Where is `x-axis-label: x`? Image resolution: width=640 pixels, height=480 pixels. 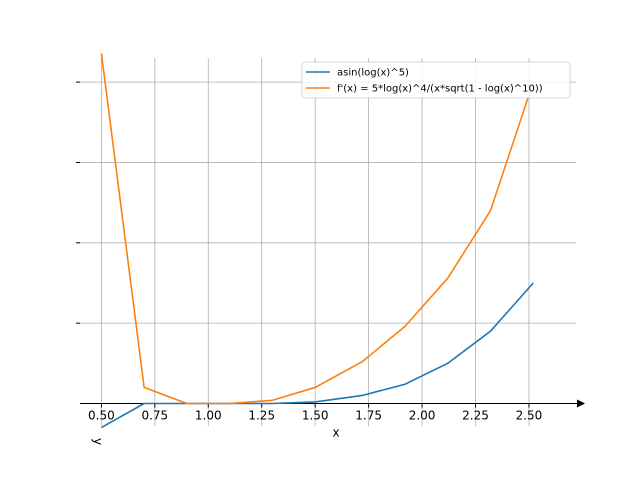
x-axis-label: x is located at coordinates (335, 433).